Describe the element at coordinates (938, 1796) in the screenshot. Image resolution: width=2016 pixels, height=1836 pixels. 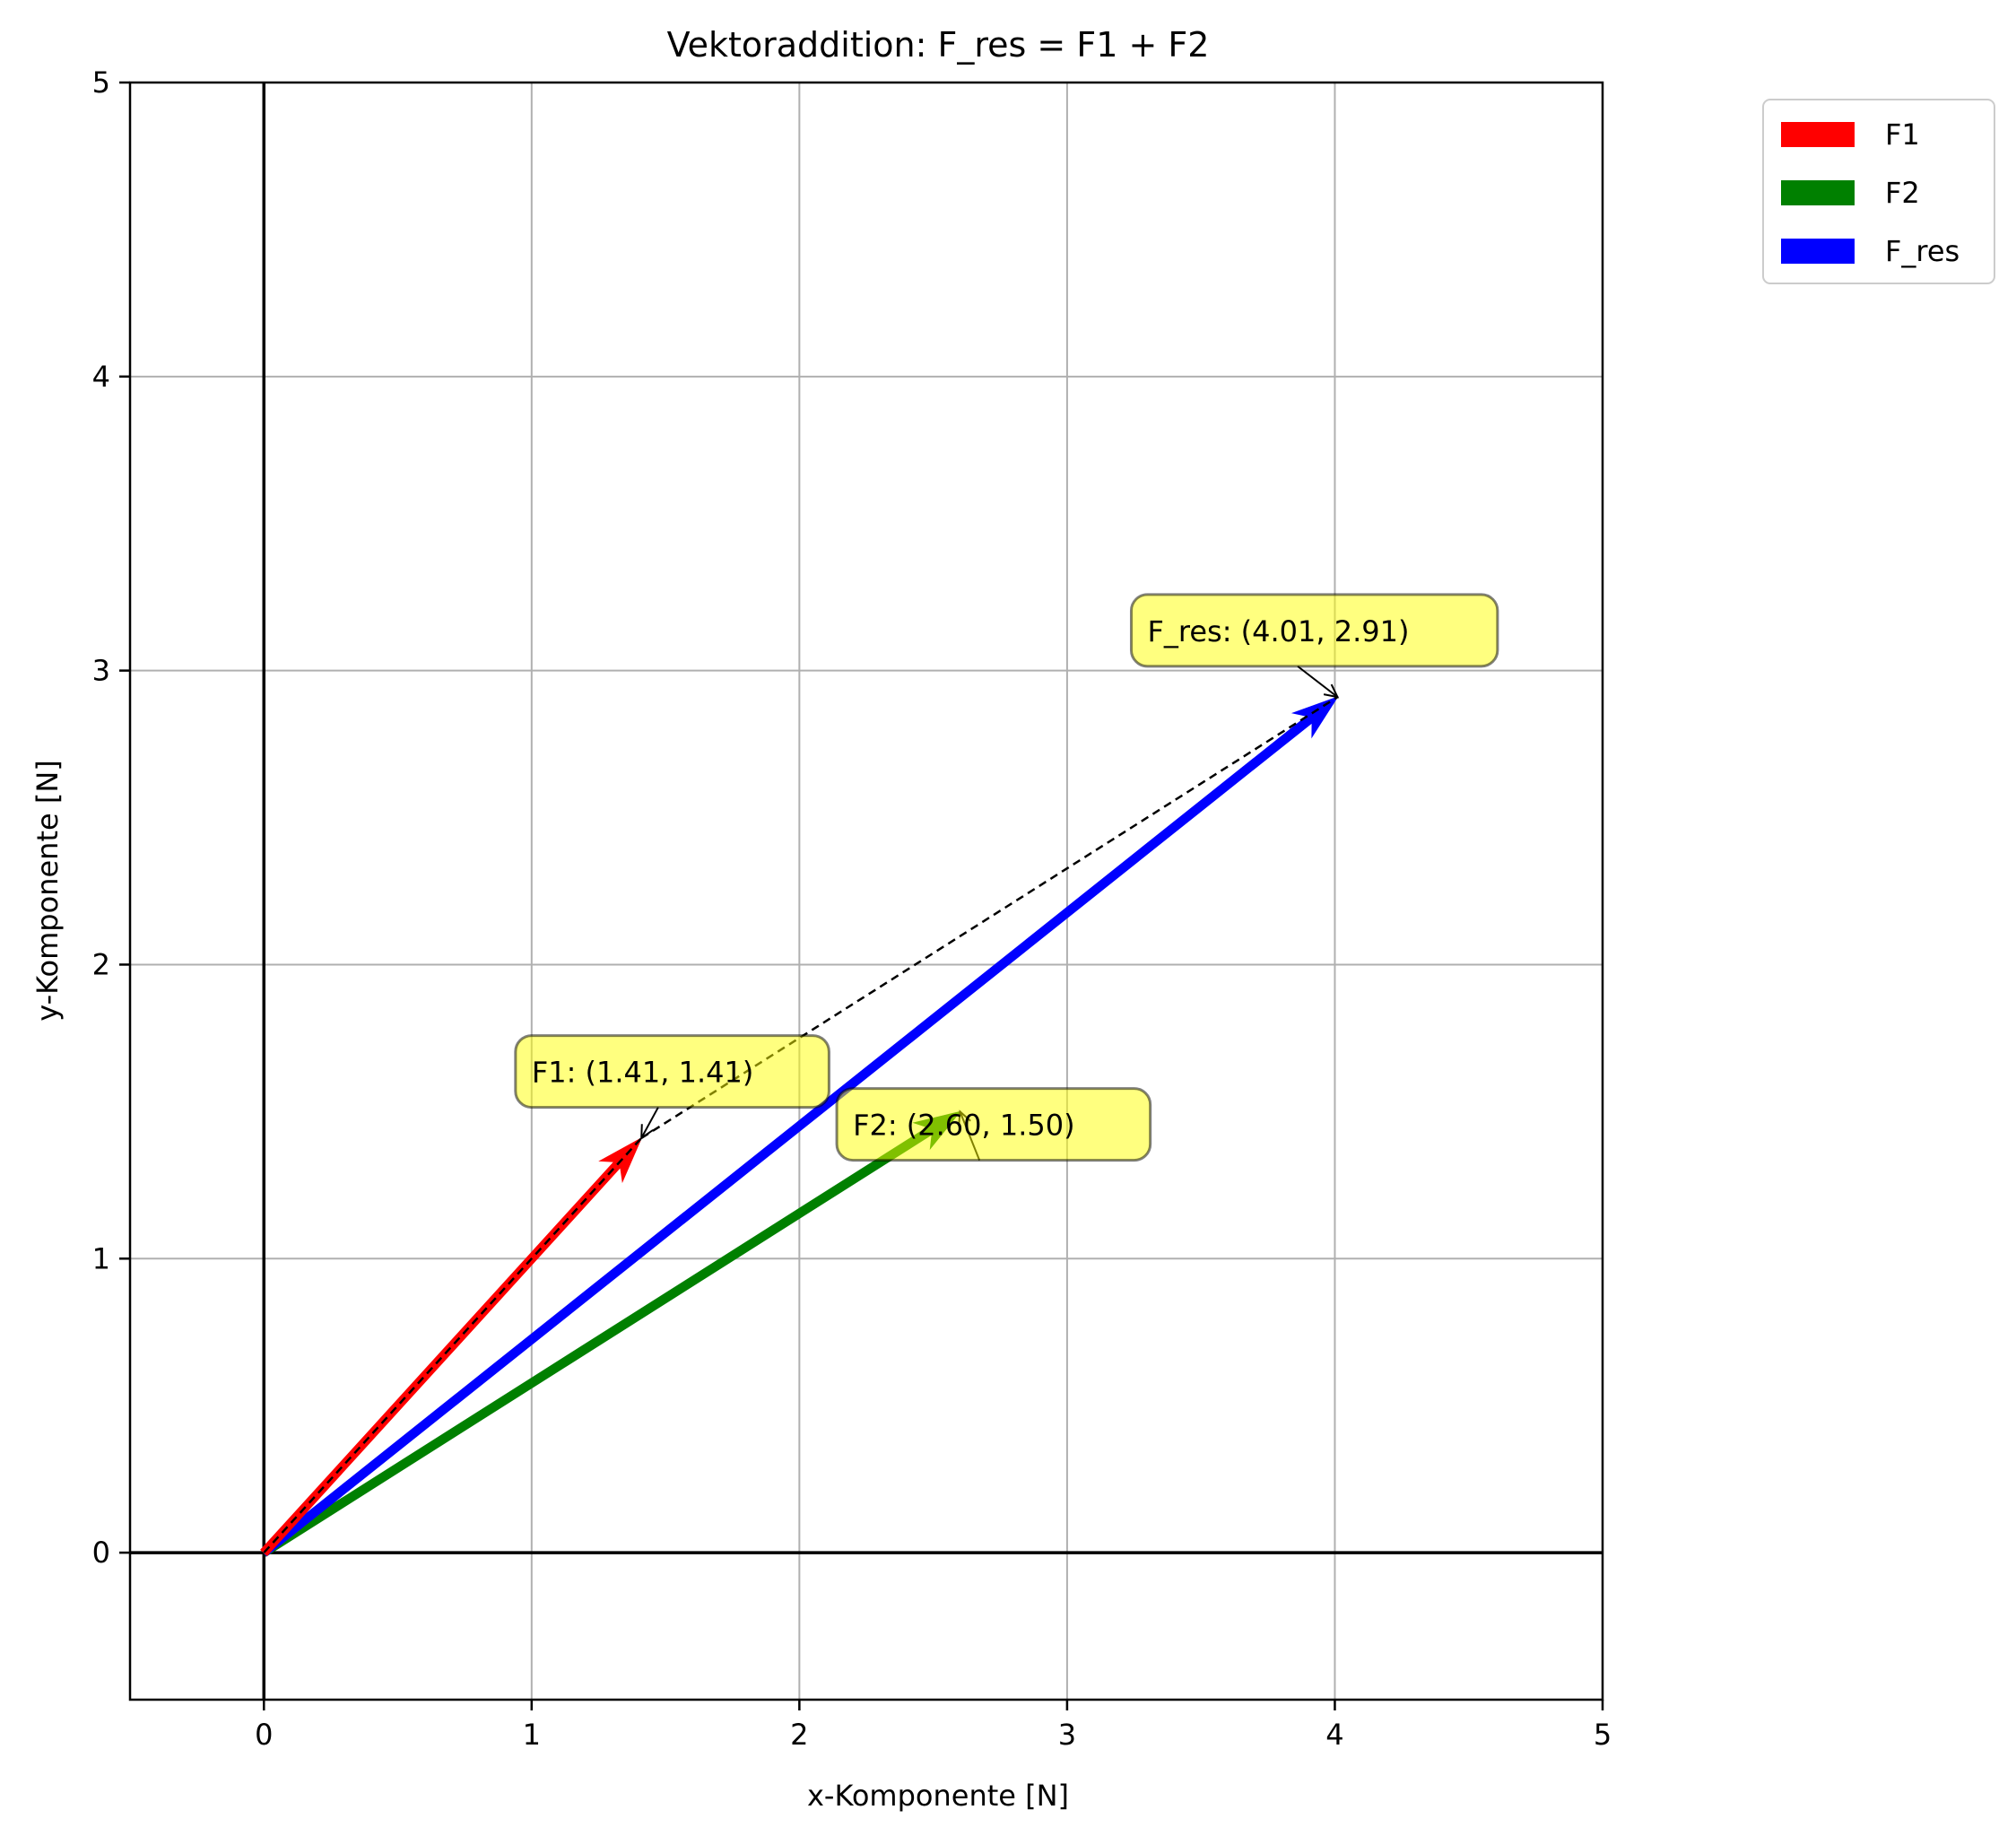
I see `x-axis-label: x-Komponente [N]` at that location.